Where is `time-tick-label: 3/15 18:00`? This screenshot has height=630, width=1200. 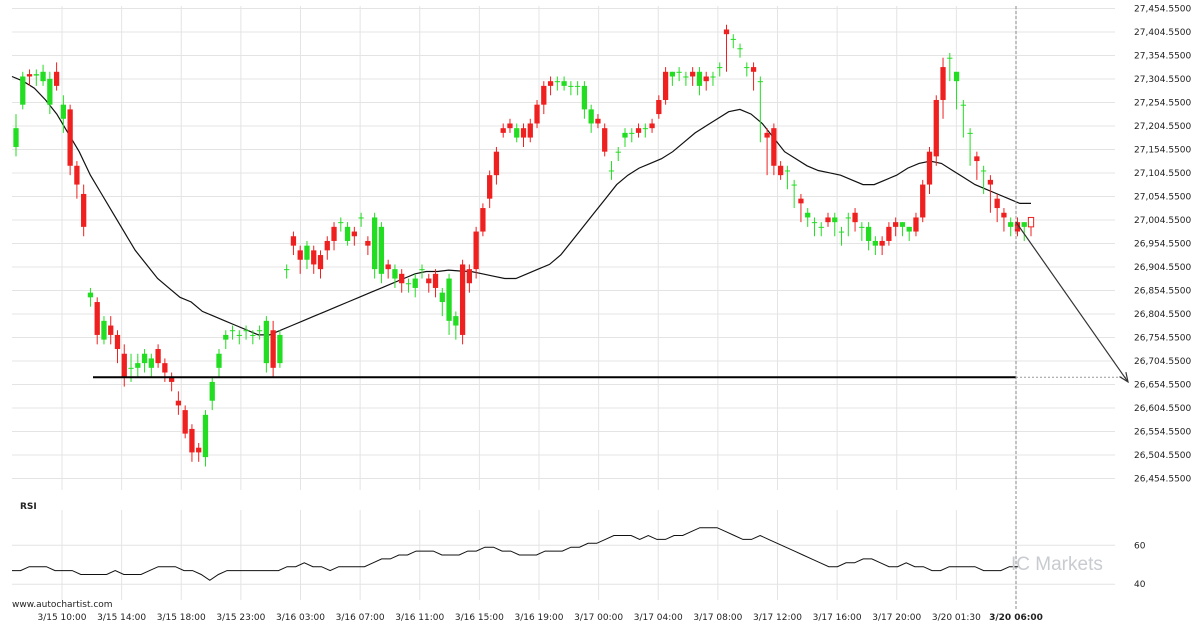 time-tick-label: 3/15 18:00 is located at coordinates (181, 618).